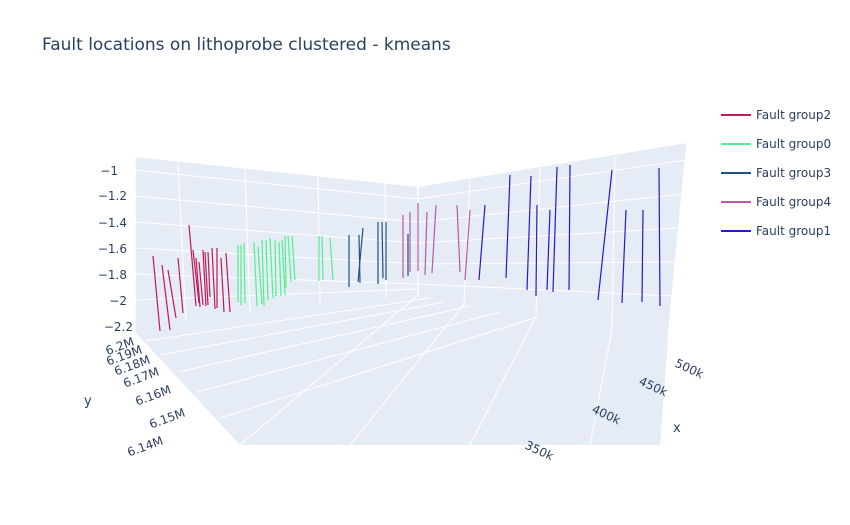 This screenshot has height=525, width=850. I want to click on back-wall-right, so click(552, 241).